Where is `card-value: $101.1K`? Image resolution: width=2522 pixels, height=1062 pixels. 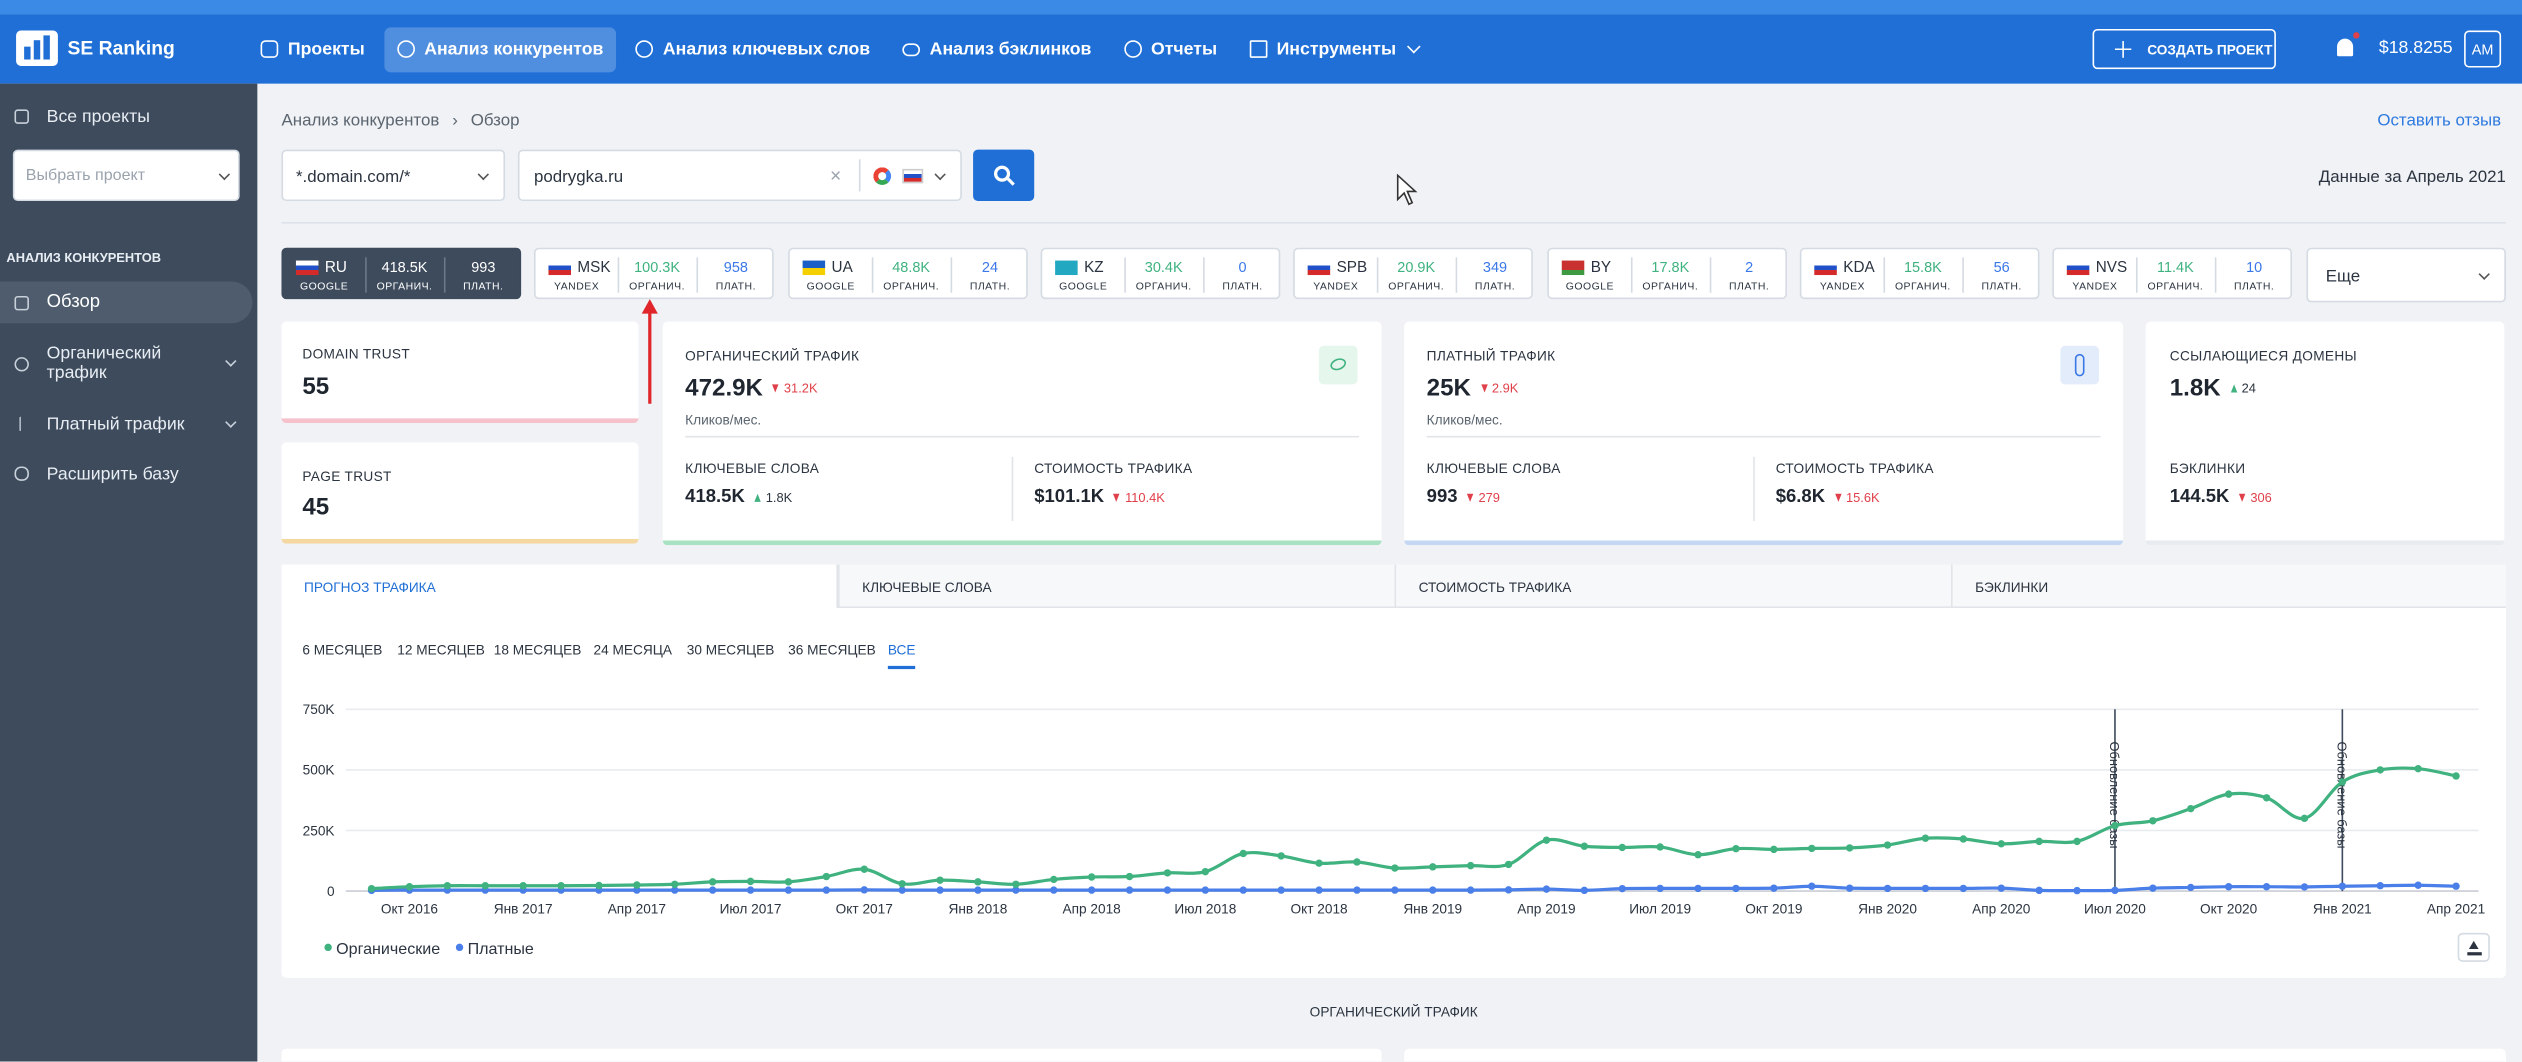
card-value: $101.1K is located at coordinates (1069, 497).